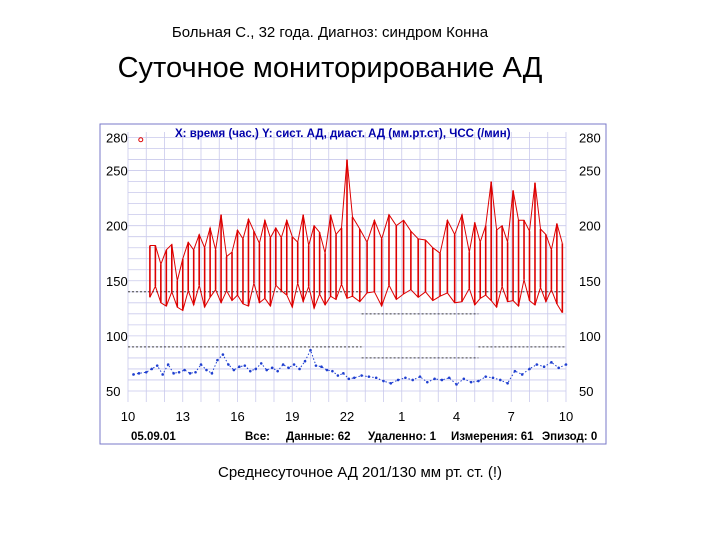  I want to click on y-tick-label-left: 280, so click(117, 138).